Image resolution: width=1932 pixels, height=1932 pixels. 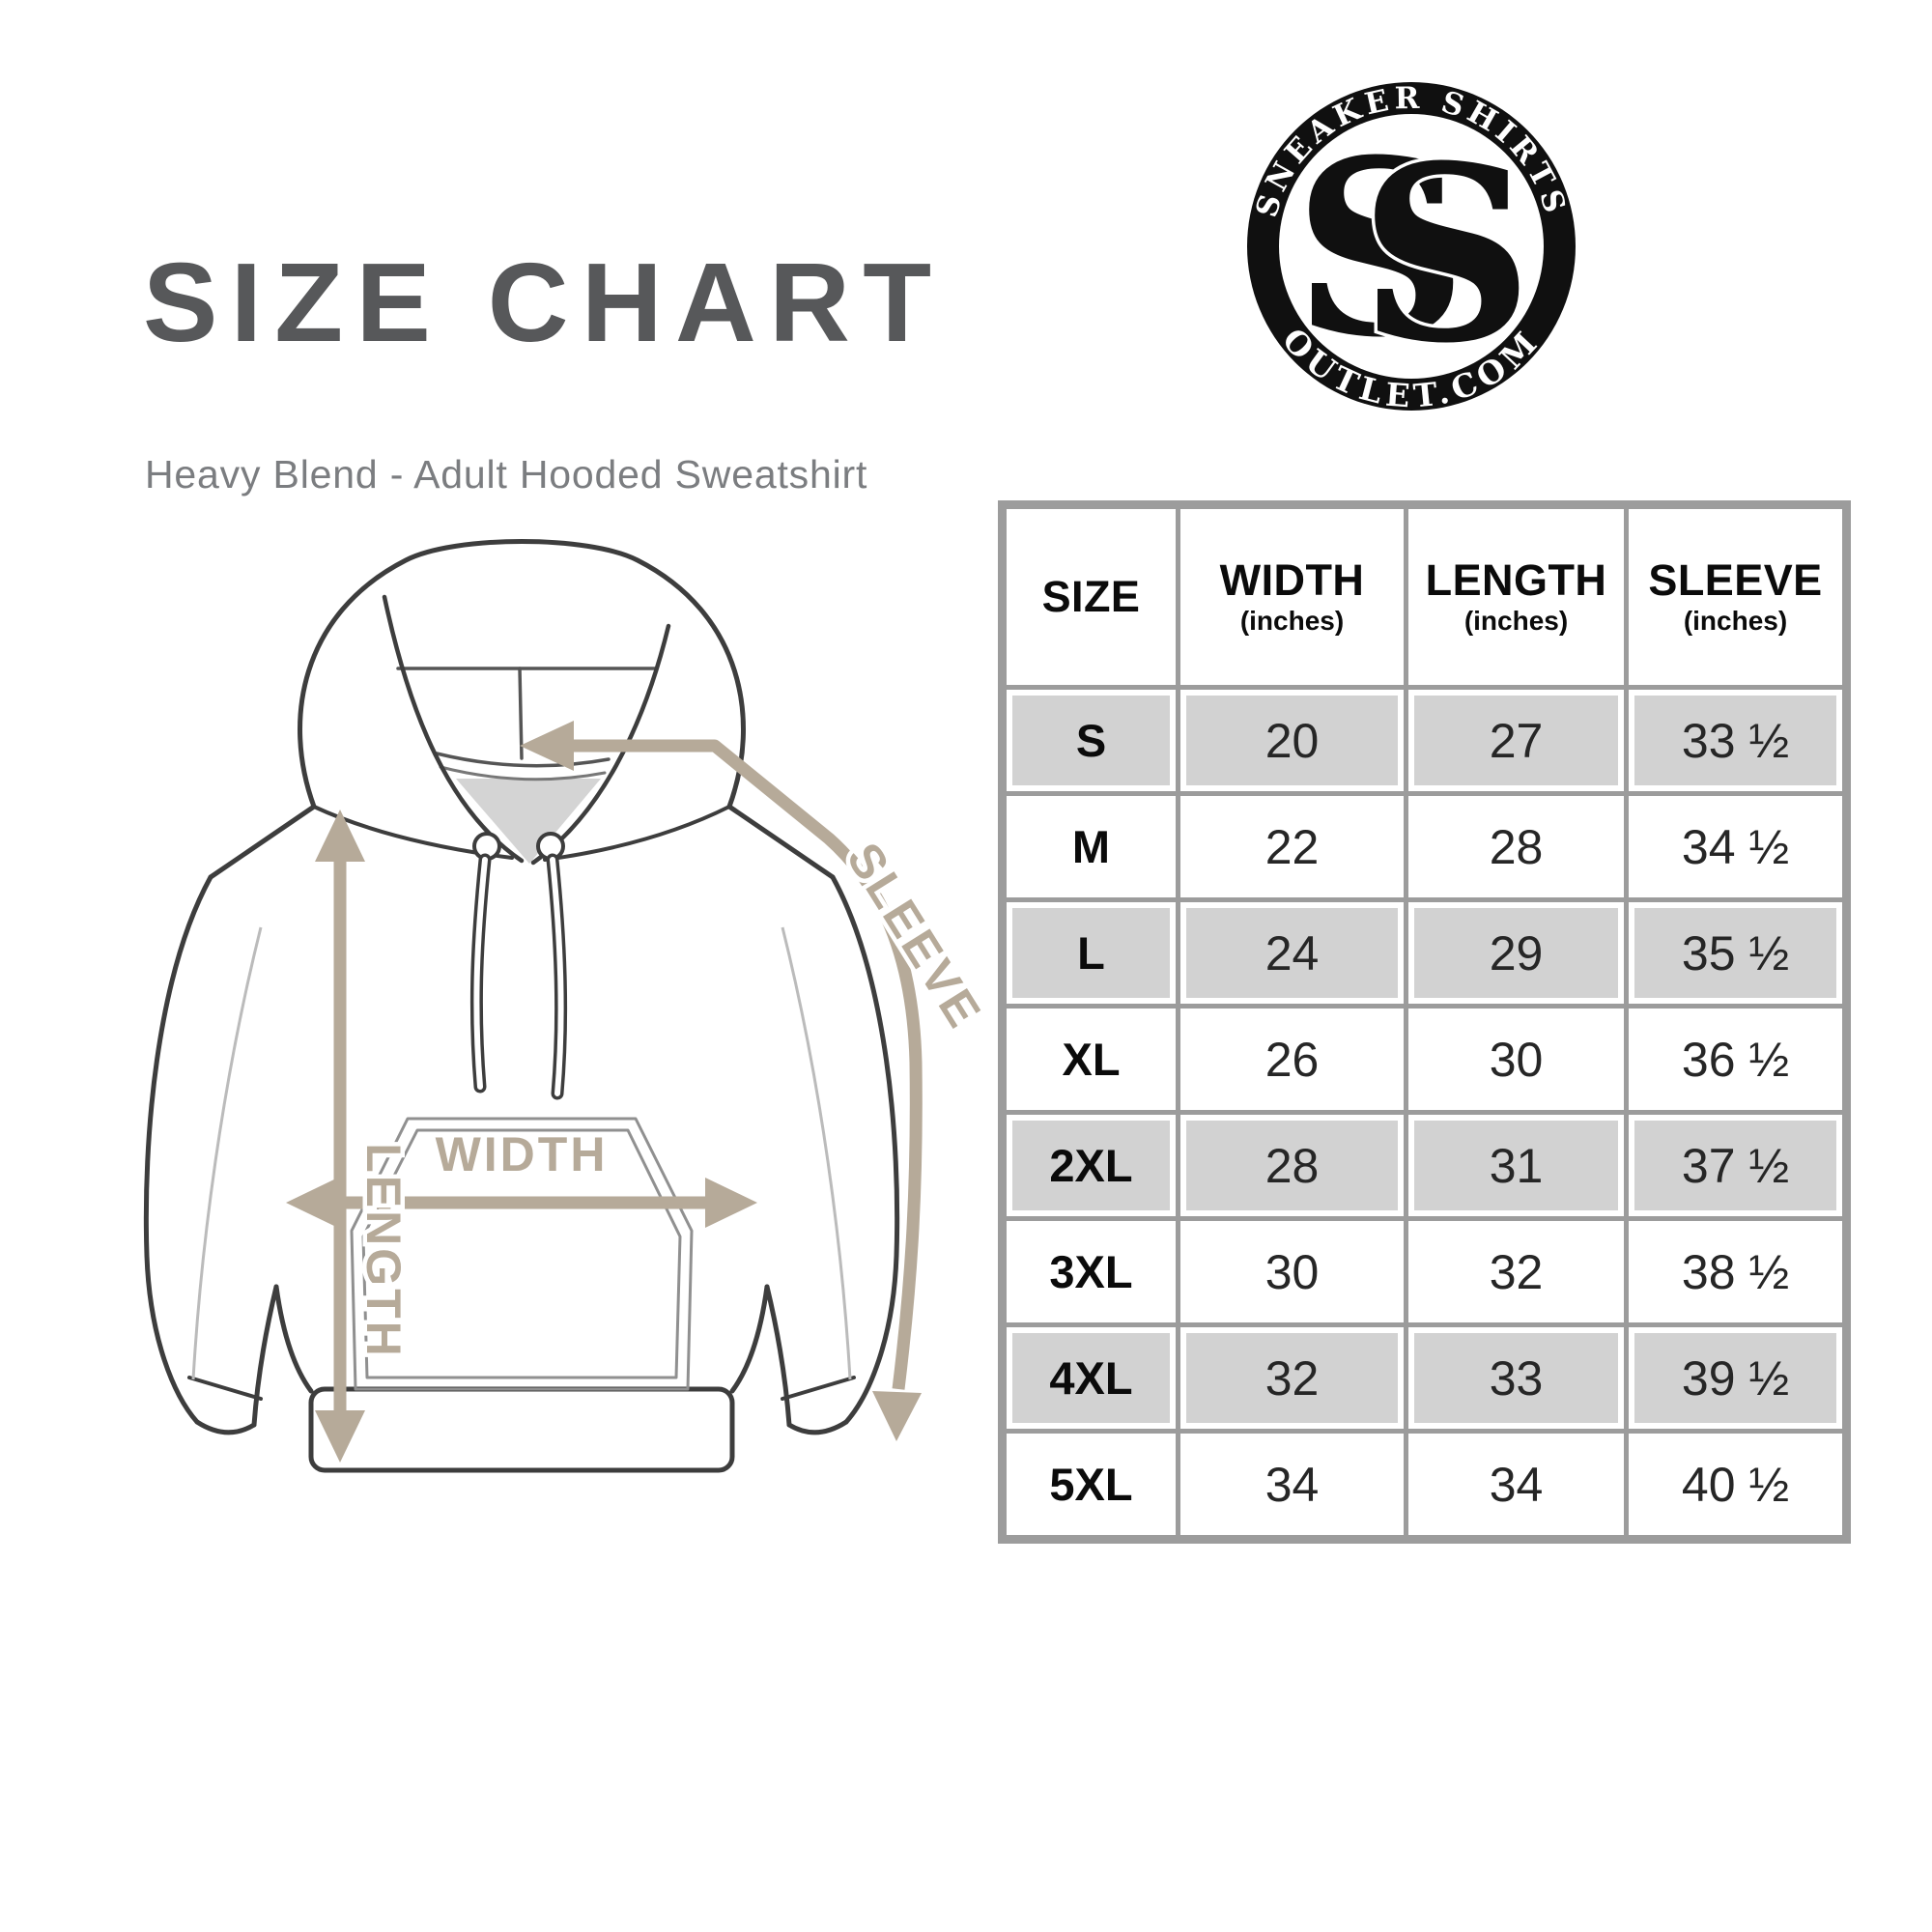 I want to click on brand-logo: SNEAKER SHIRTS OUTLET.COM S S, so click(x=1411, y=246).